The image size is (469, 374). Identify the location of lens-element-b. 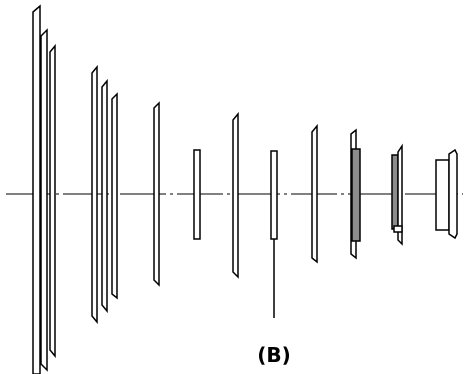
(274, 195).